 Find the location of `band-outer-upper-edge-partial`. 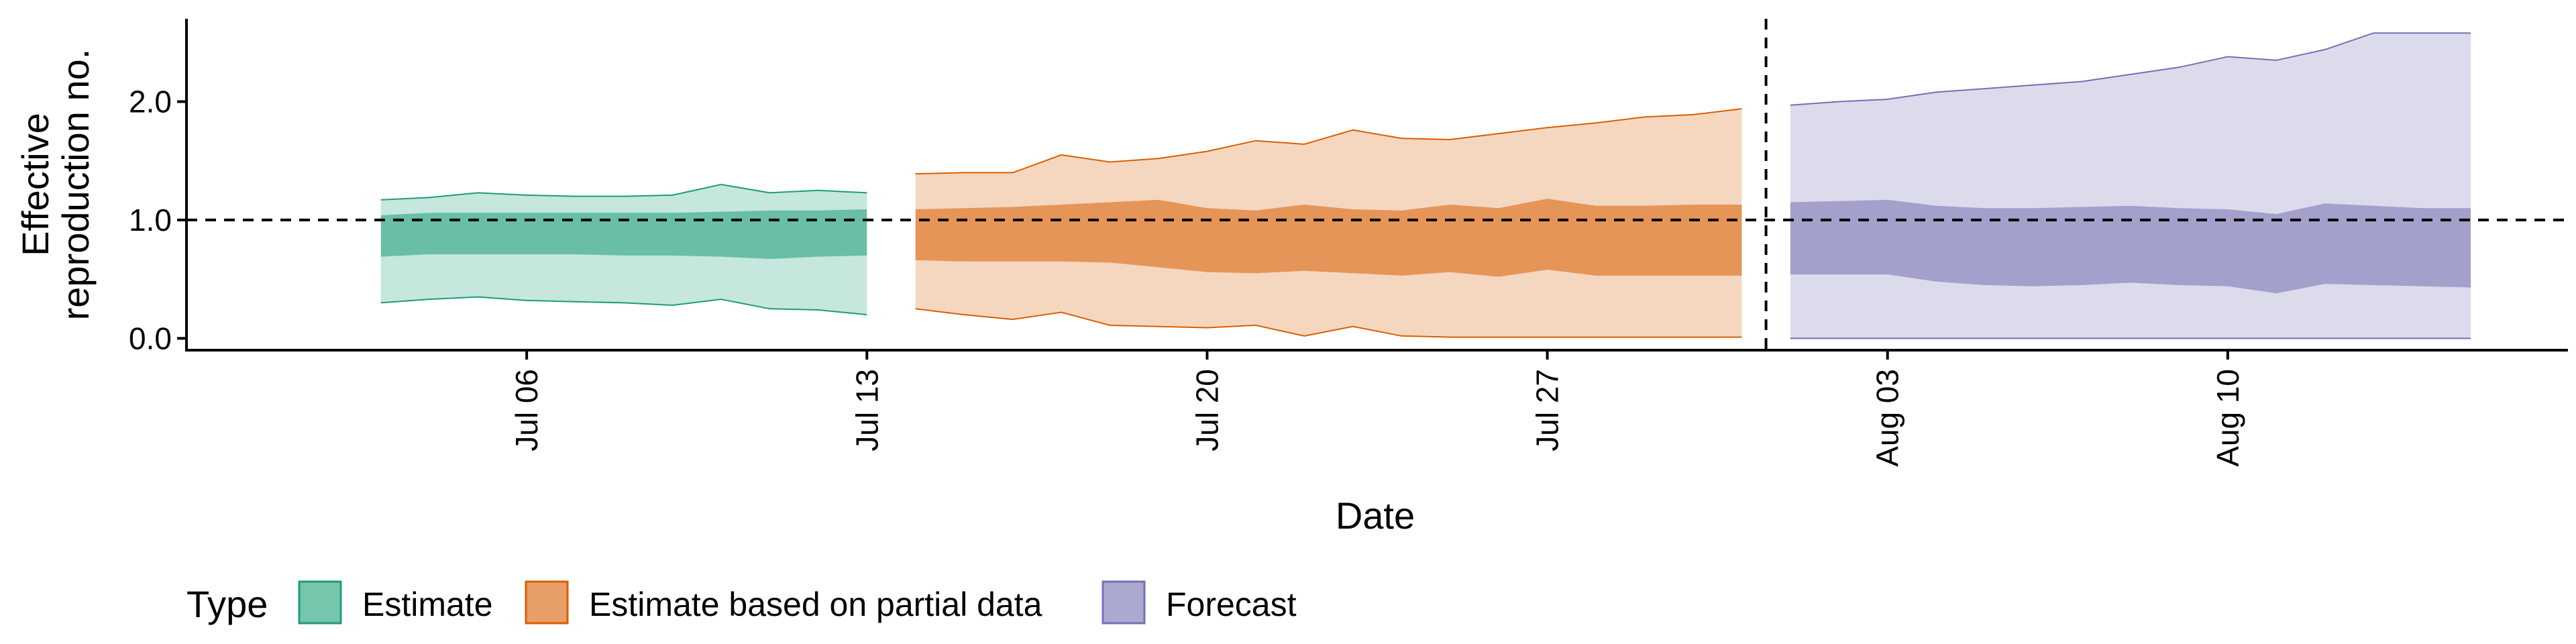

band-outer-upper-edge-partial is located at coordinates (1328, 141).